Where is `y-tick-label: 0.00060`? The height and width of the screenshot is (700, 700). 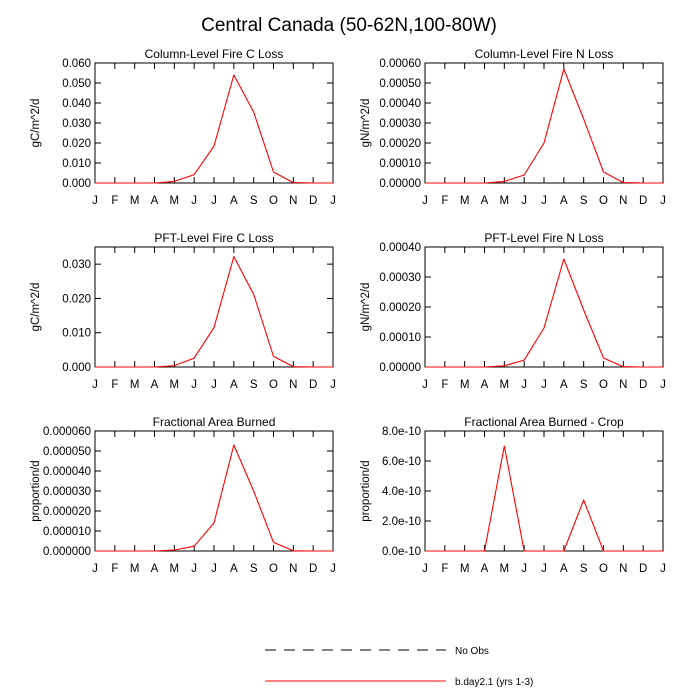
y-tick-label: 0.00060 is located at coordinates (400, 64).